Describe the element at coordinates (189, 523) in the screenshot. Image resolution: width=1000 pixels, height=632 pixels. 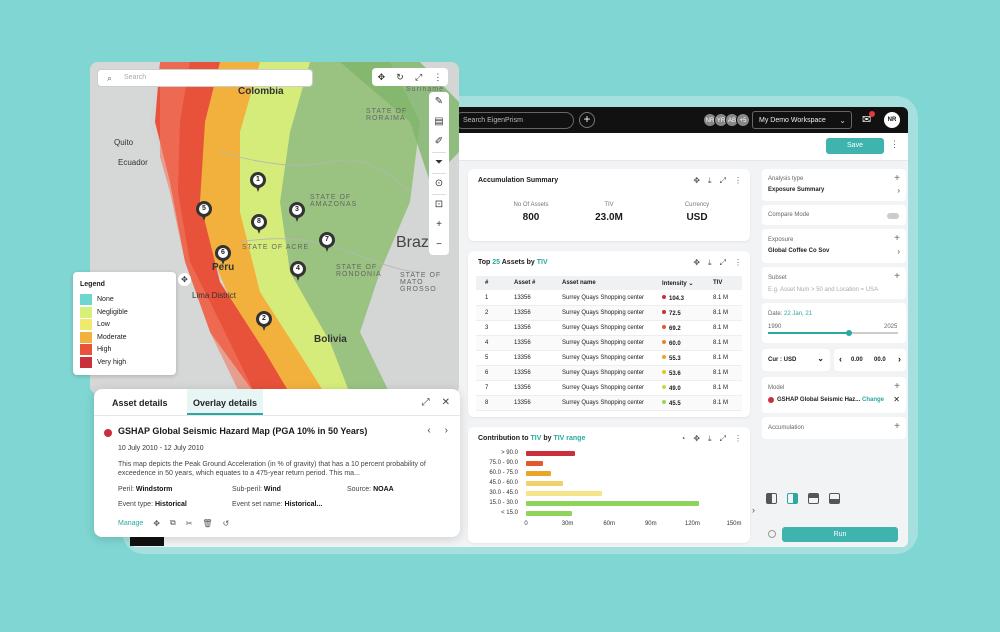
I see `tools-icon: ✂` at that location.